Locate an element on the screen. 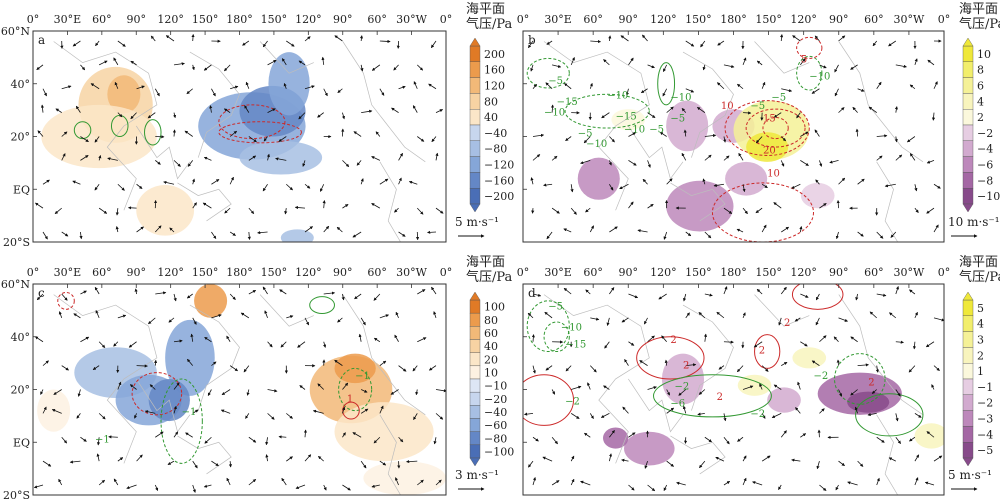  contour-label: −5 is located at coordinates (677, 119).